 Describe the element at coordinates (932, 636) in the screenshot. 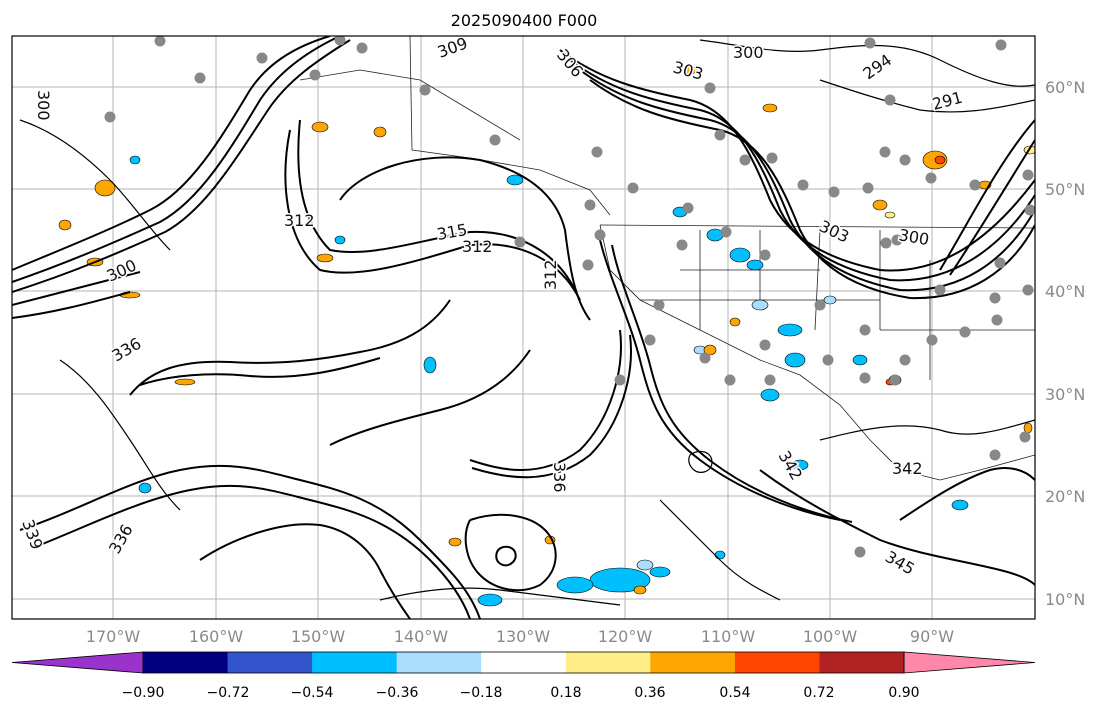

I see `lon-label: 90°W` at that location.